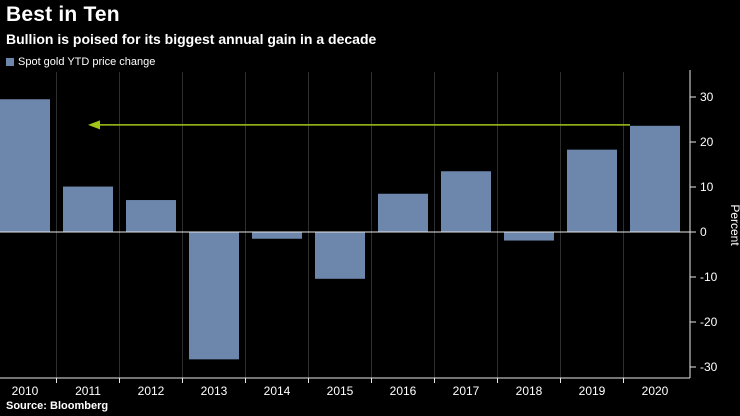  What do you see at coordinates (10, 62) in the screenshot?
I see `legend-swatch-icon` at bounding box center [10, 62].